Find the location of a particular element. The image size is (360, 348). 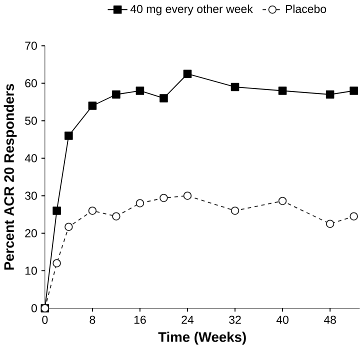

y-tick-label: 70 is located at coordinates (31, 45).